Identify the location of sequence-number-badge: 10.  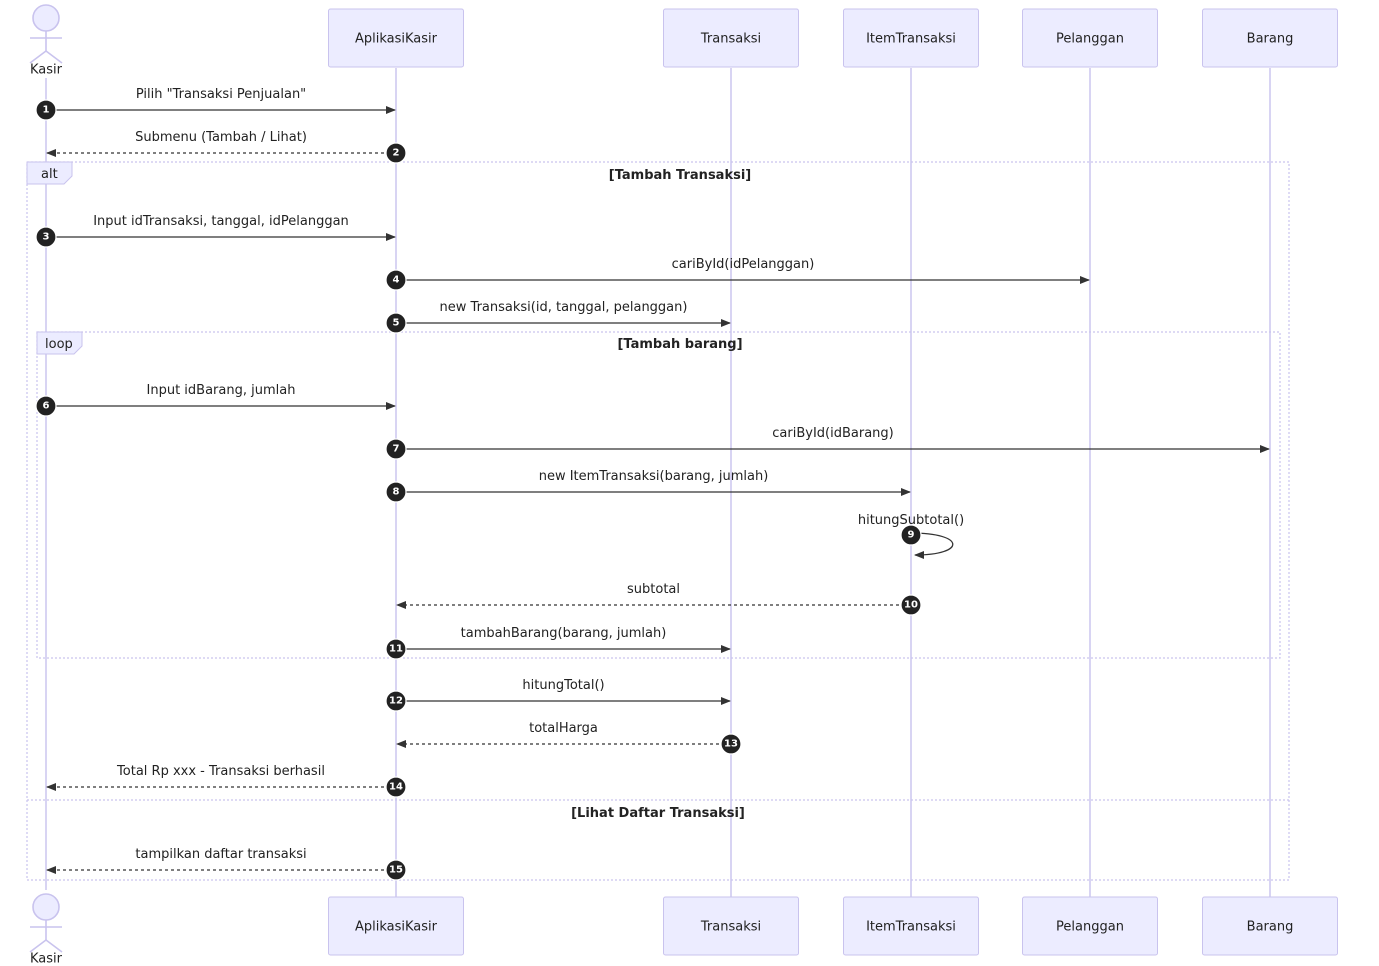
(911, 605).